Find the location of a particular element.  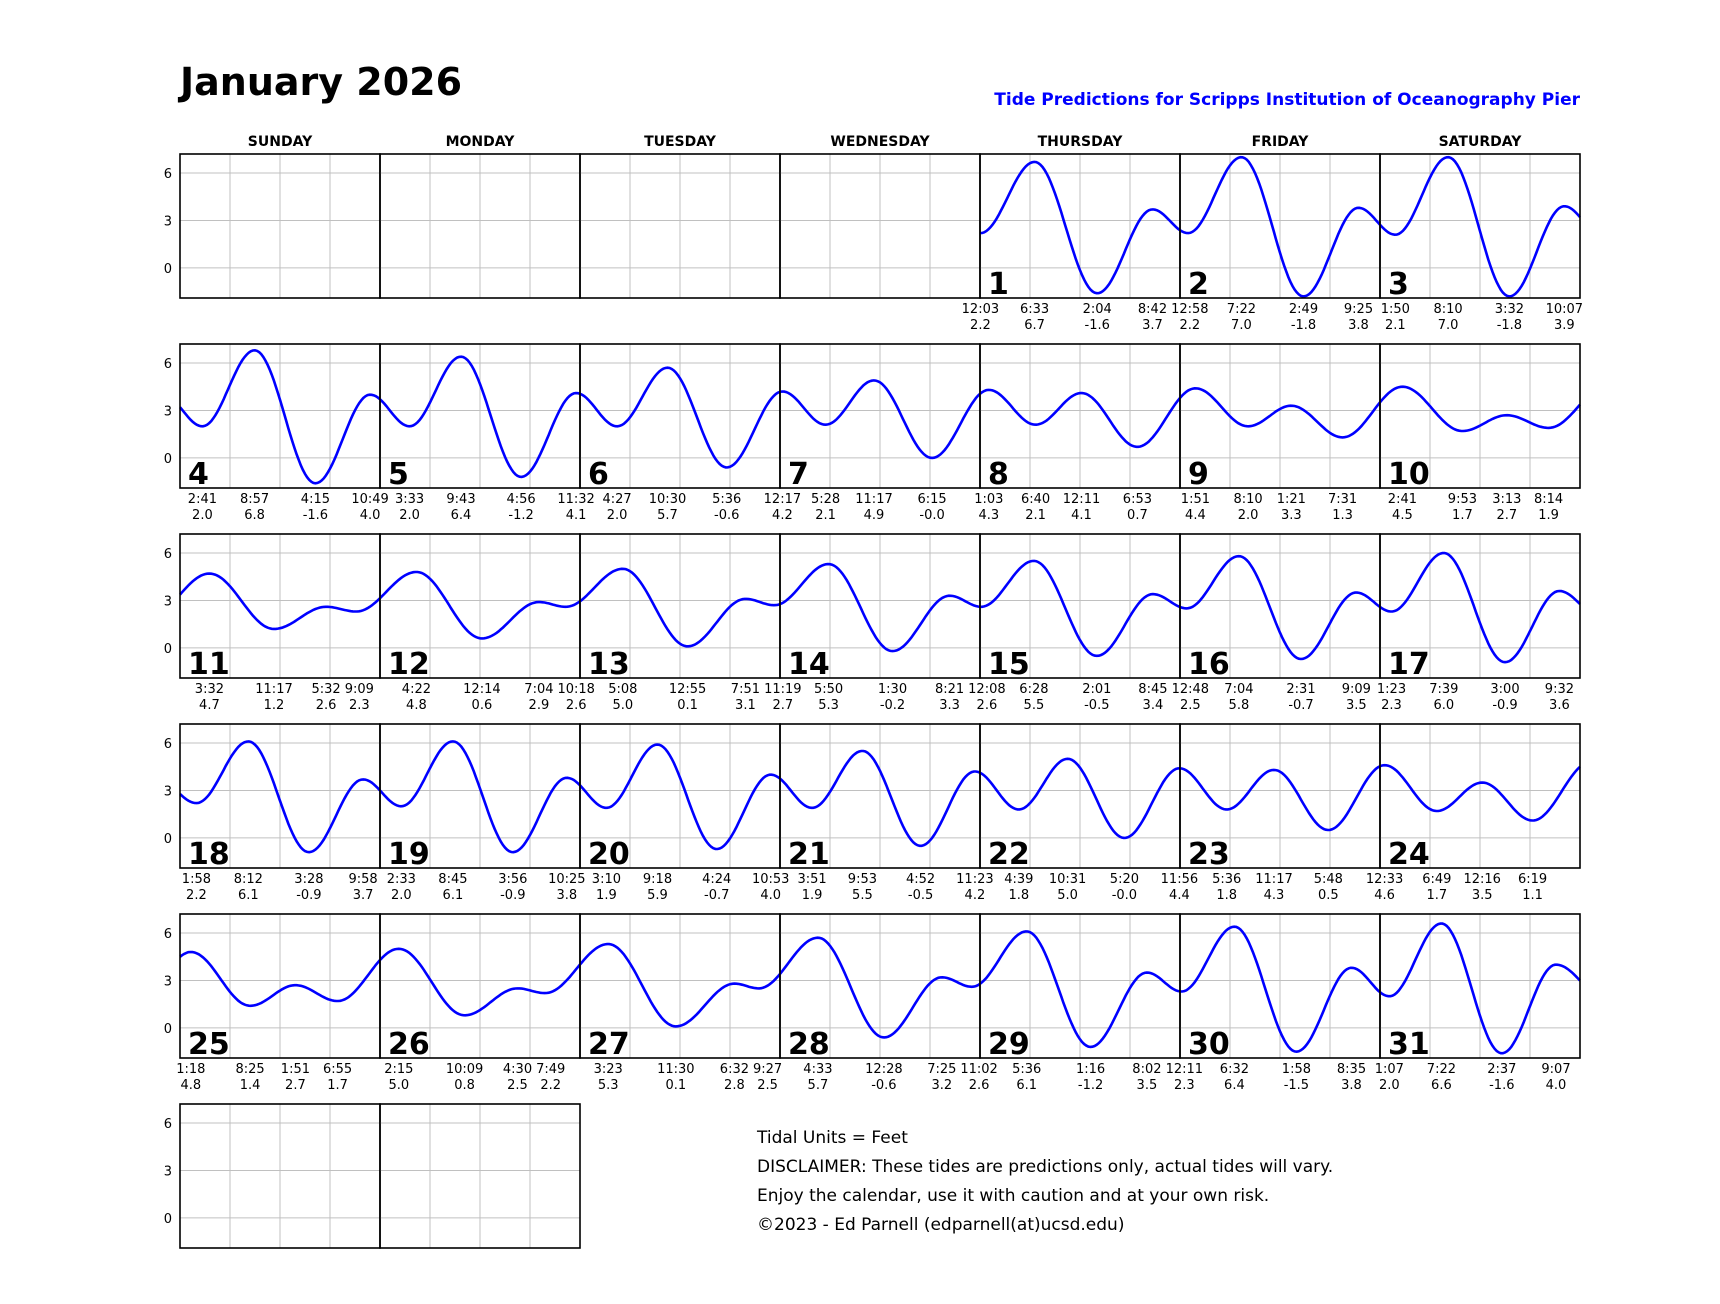

day-number: 9 is located at coordinates (1198, 474).